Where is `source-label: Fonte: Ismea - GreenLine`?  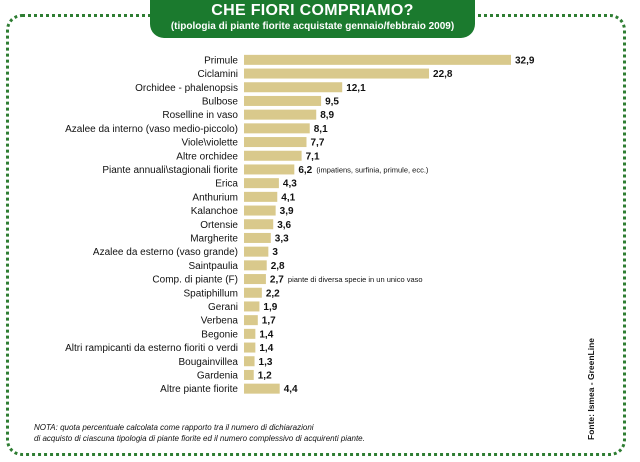 source-label: Fonte: Ismea - GreenLine is located at coordinates (591, 388).